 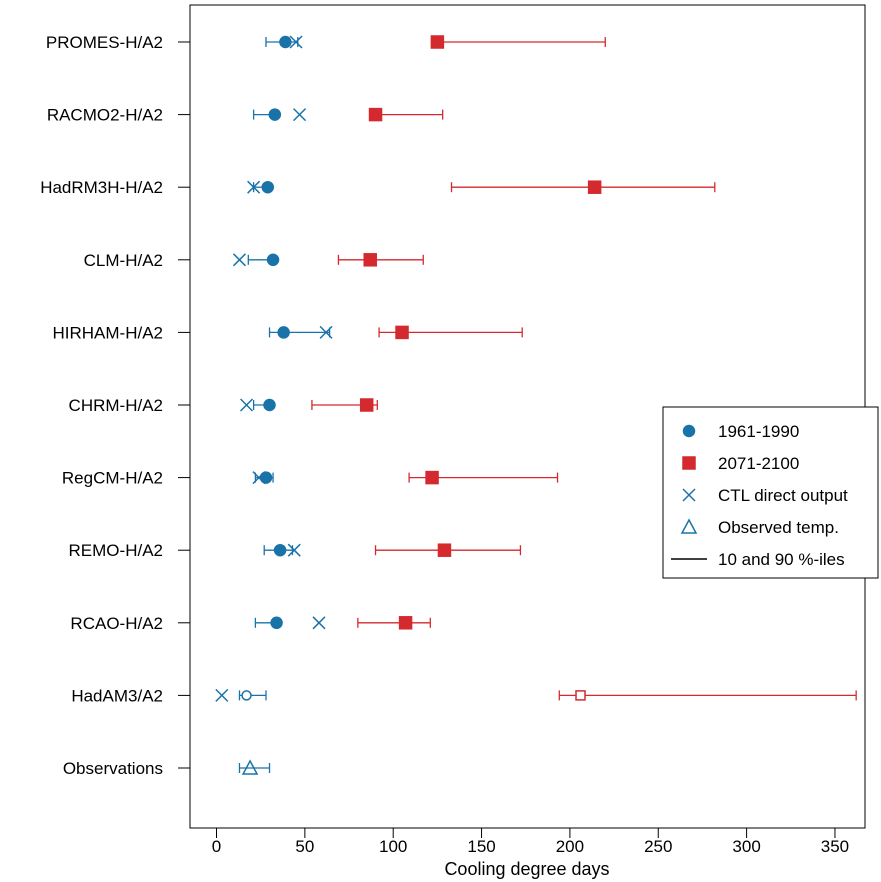 I want to click on legend-label: 2071-2100, so click(x=758, y=463).